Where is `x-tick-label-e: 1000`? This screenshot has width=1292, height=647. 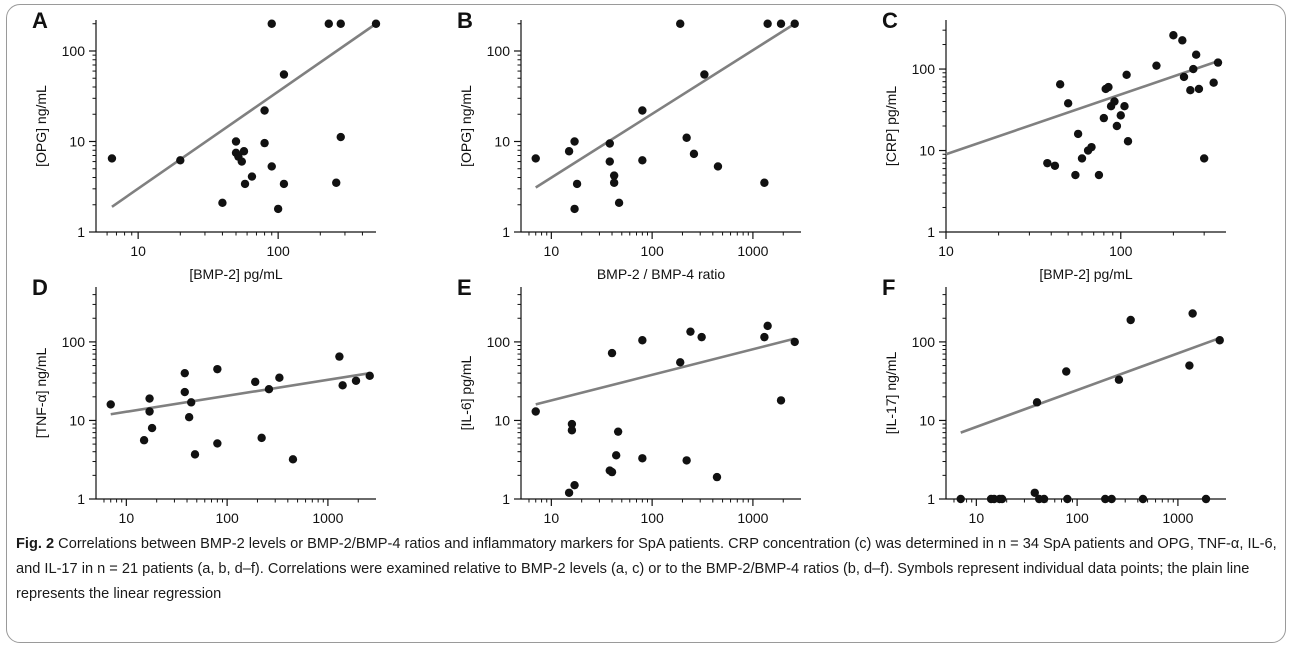
x-tick-label-e: 1000 is located at coordinates (752, 518).